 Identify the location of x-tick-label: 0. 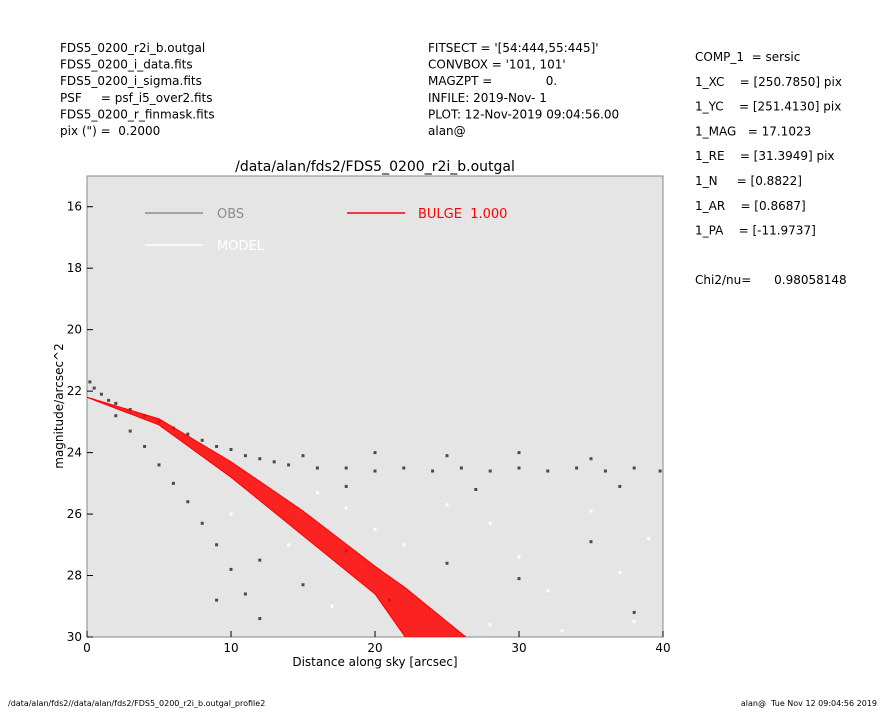
(87, 648).